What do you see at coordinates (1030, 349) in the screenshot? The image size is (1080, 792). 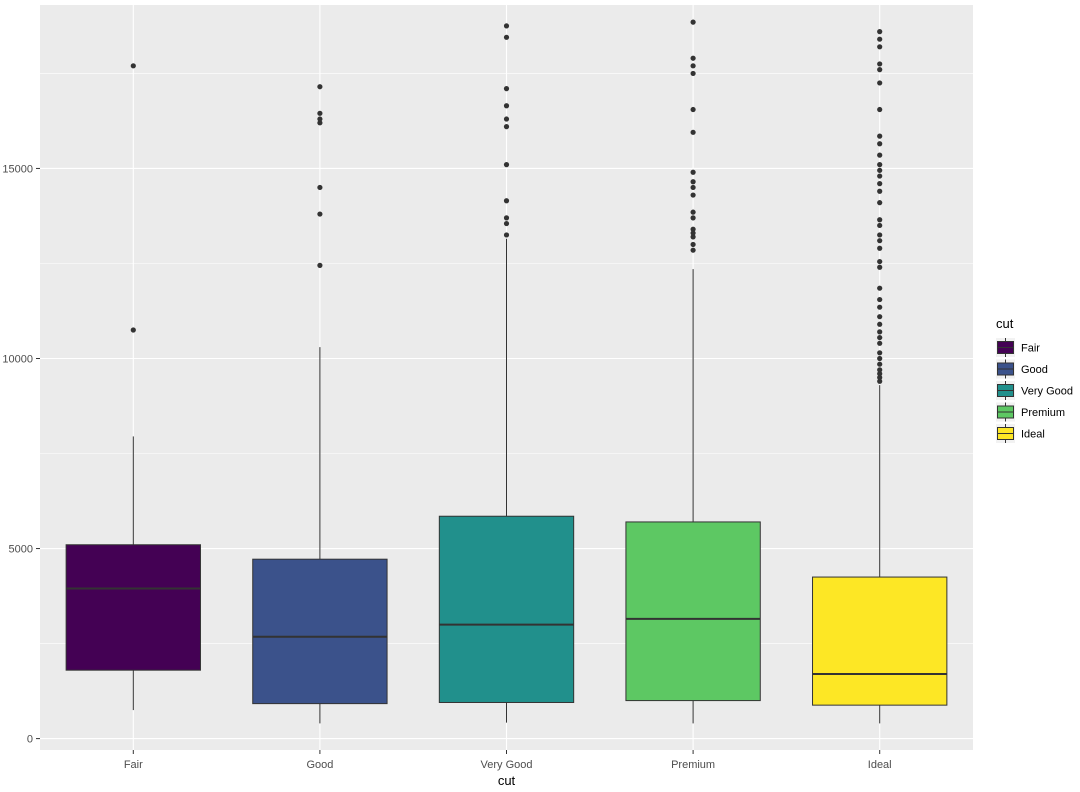 I see `legend-label: Fair` at bounding box center [1030, 349].